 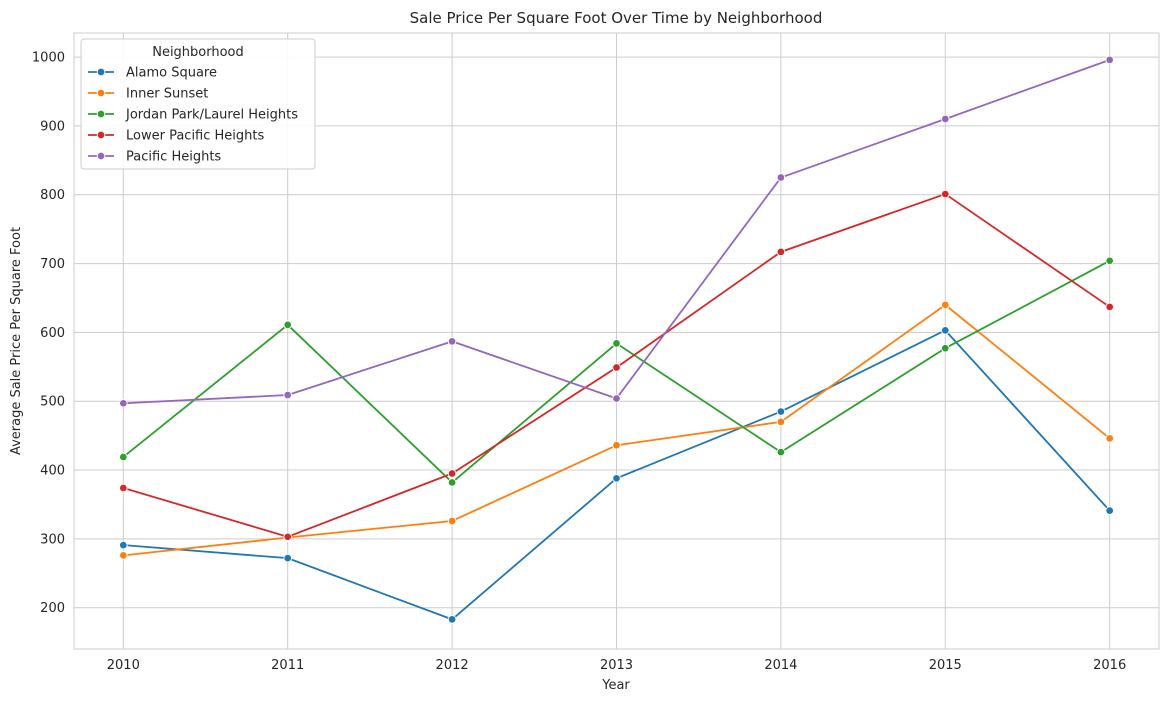 I want to click on legend-box, so click(x=198, y=104).